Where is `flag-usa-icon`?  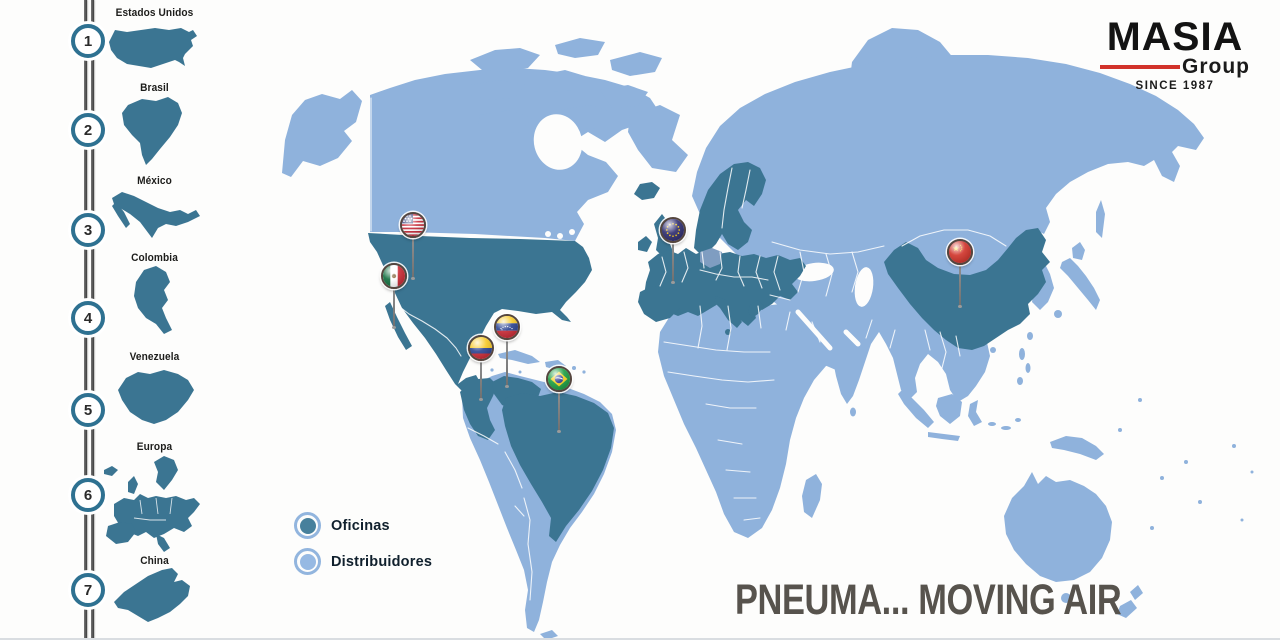
flag-usa-icon is located at coordinates (413, 225).